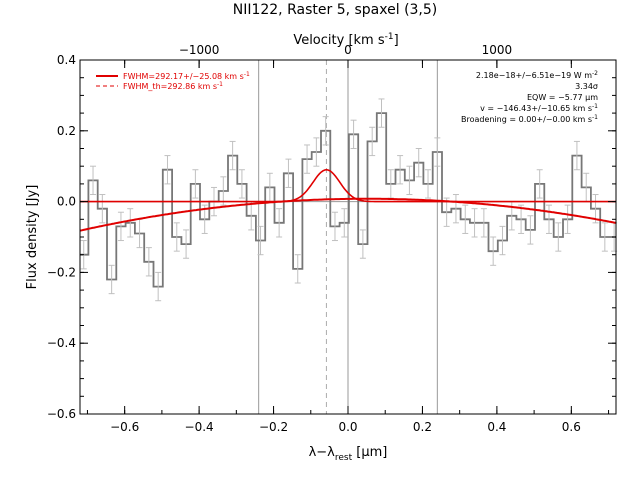 The width and height of the screenshot is (640, 480). I want to click on legend-entry-fwhm: FWHM=292.17+/−25.08 km s-1, so click(186, 76).